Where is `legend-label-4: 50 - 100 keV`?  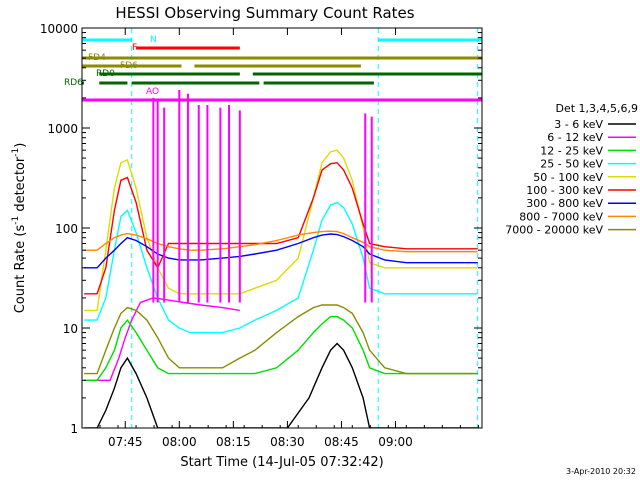
legend-label-4: 50 - 100 keV is located at coordinates (568, 177).